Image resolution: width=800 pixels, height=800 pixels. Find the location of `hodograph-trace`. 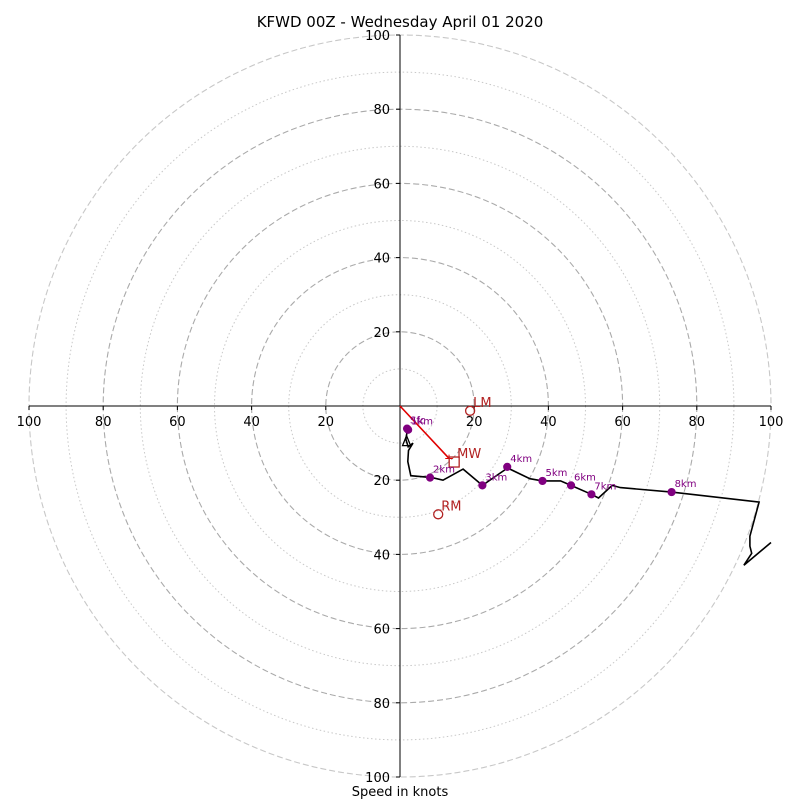

hodograph-trace is located at coordinates (588, 498).